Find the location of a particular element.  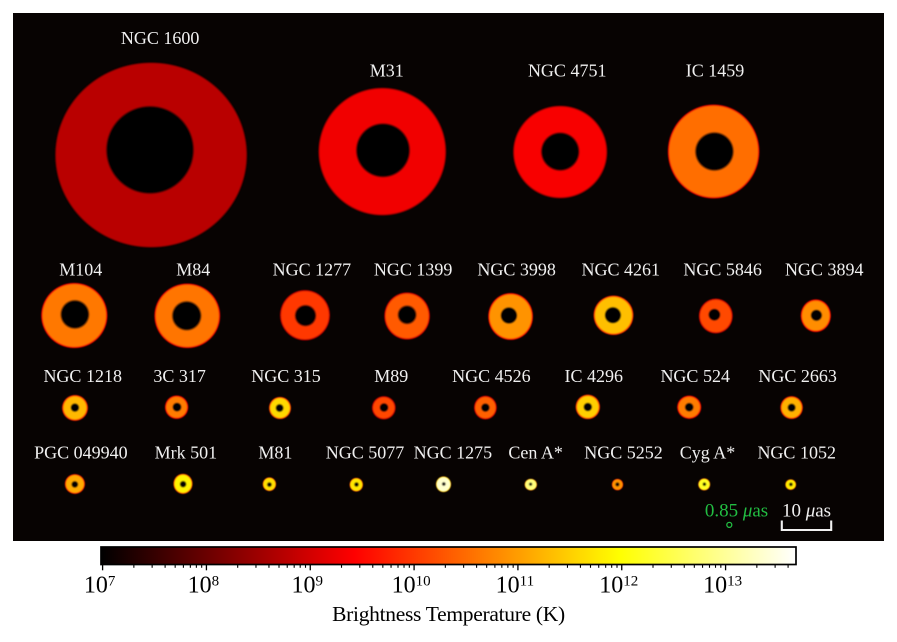

svg-text: NGC 4261 is located at coordinates (621, 270).